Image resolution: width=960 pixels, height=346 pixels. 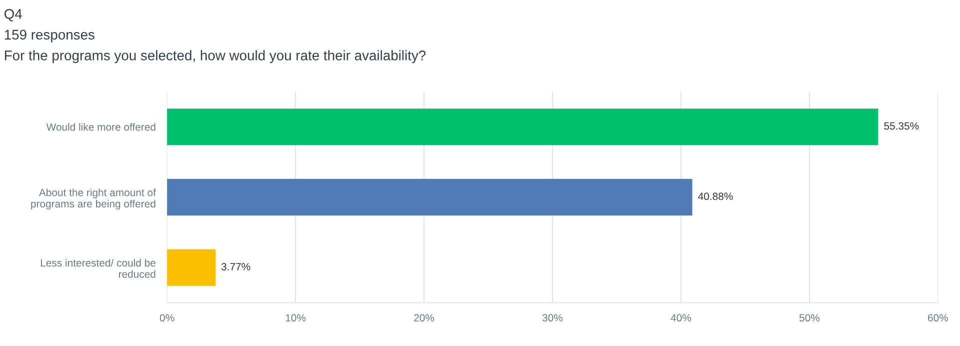 What do you see at coordinates (167, 318) in the screenshot?
I see `x-tick-label: 0%` at bounding box center [167, 318].